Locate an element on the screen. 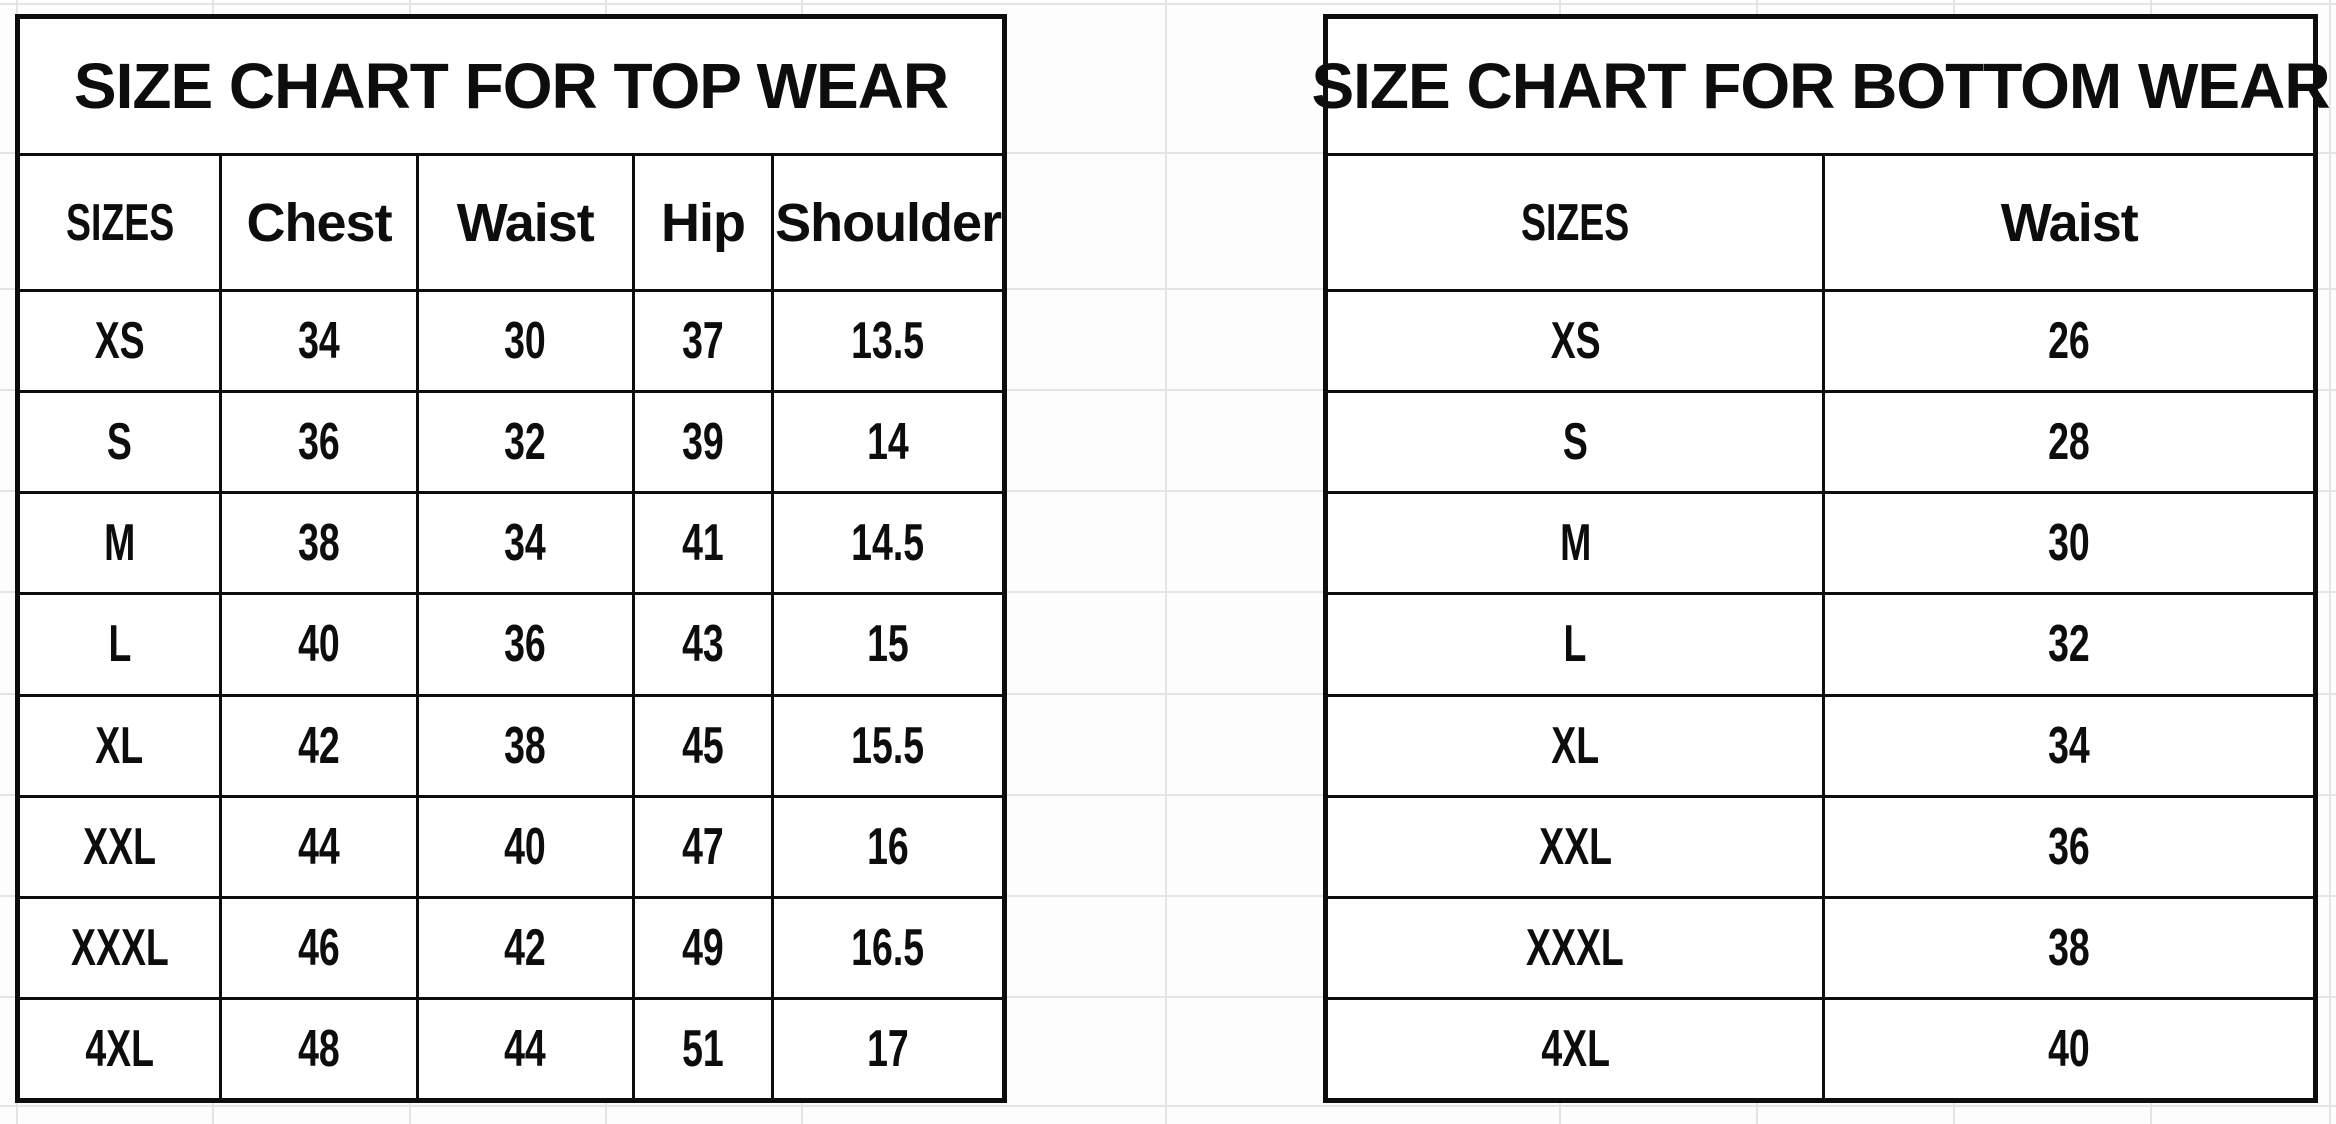 Image resolution: width=2336 pixels, height=1124 pixels. value-cell: 48 is located at coordinates (317, 1047).